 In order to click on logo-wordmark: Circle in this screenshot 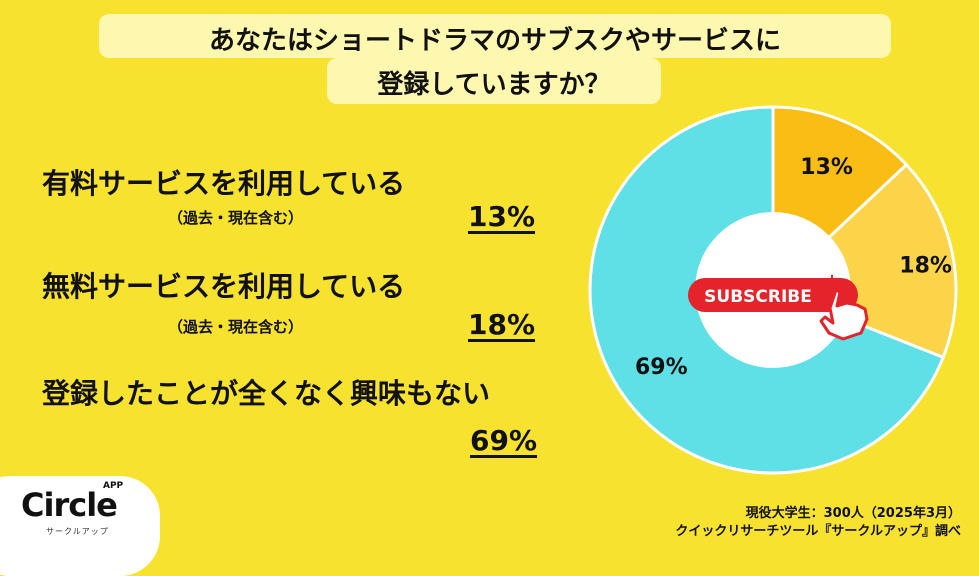, I will do `click(69, 505)`.